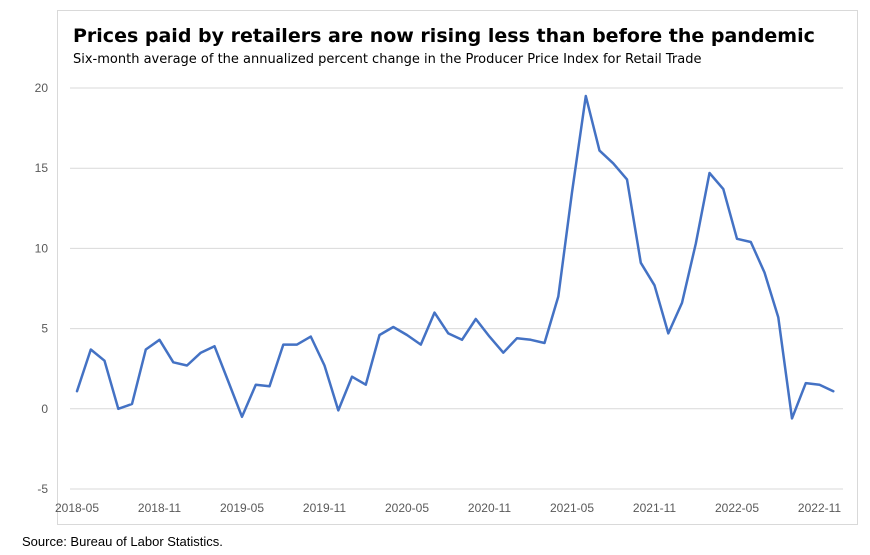 This screenshot has height=555, width=870. Describe the element at coordinates (44, 409) in the screenshot. I see `y-tick-label: 0` at that location.